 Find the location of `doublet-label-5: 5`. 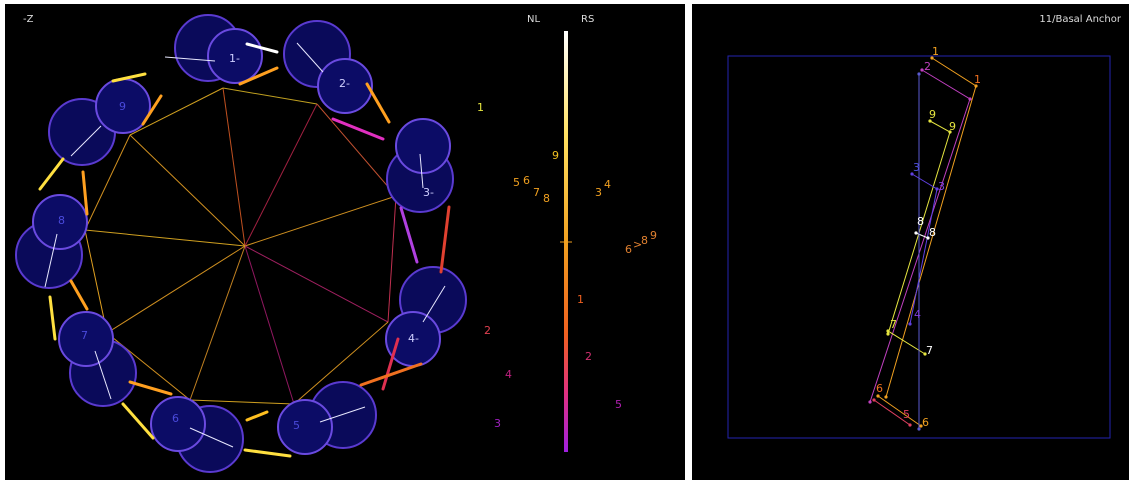

doublet-label-5: 5 is located at coordinates (296, 425).